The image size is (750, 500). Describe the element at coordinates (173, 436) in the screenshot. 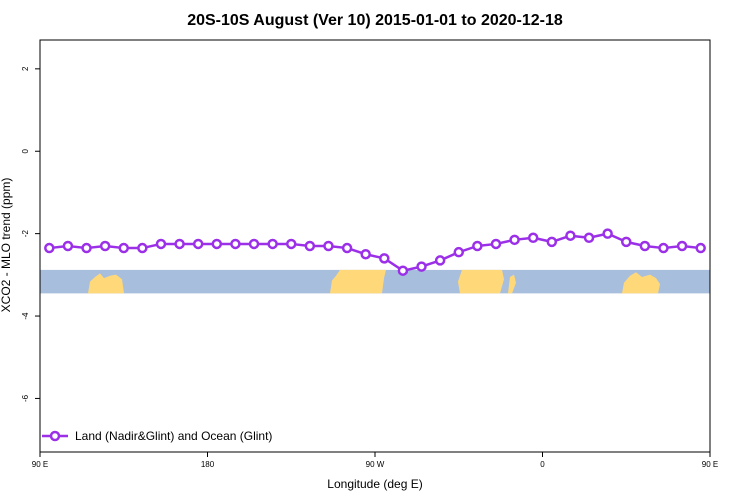

I see `legend-label: Land (Nadir&Glint) and Ocean (Glint)` at that location.